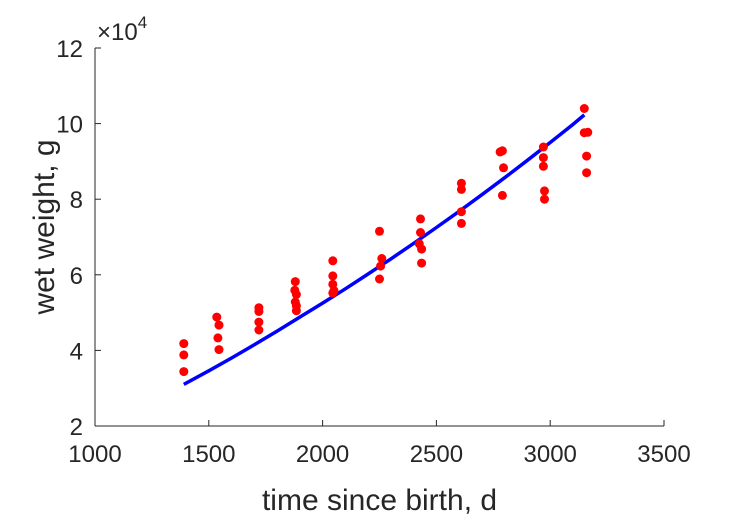 The height and width of the screenshot is (521, 729). Describe the element at coordinates (117, 32) in the screenshot. I see `y-exponent-base: ×10` at that location.